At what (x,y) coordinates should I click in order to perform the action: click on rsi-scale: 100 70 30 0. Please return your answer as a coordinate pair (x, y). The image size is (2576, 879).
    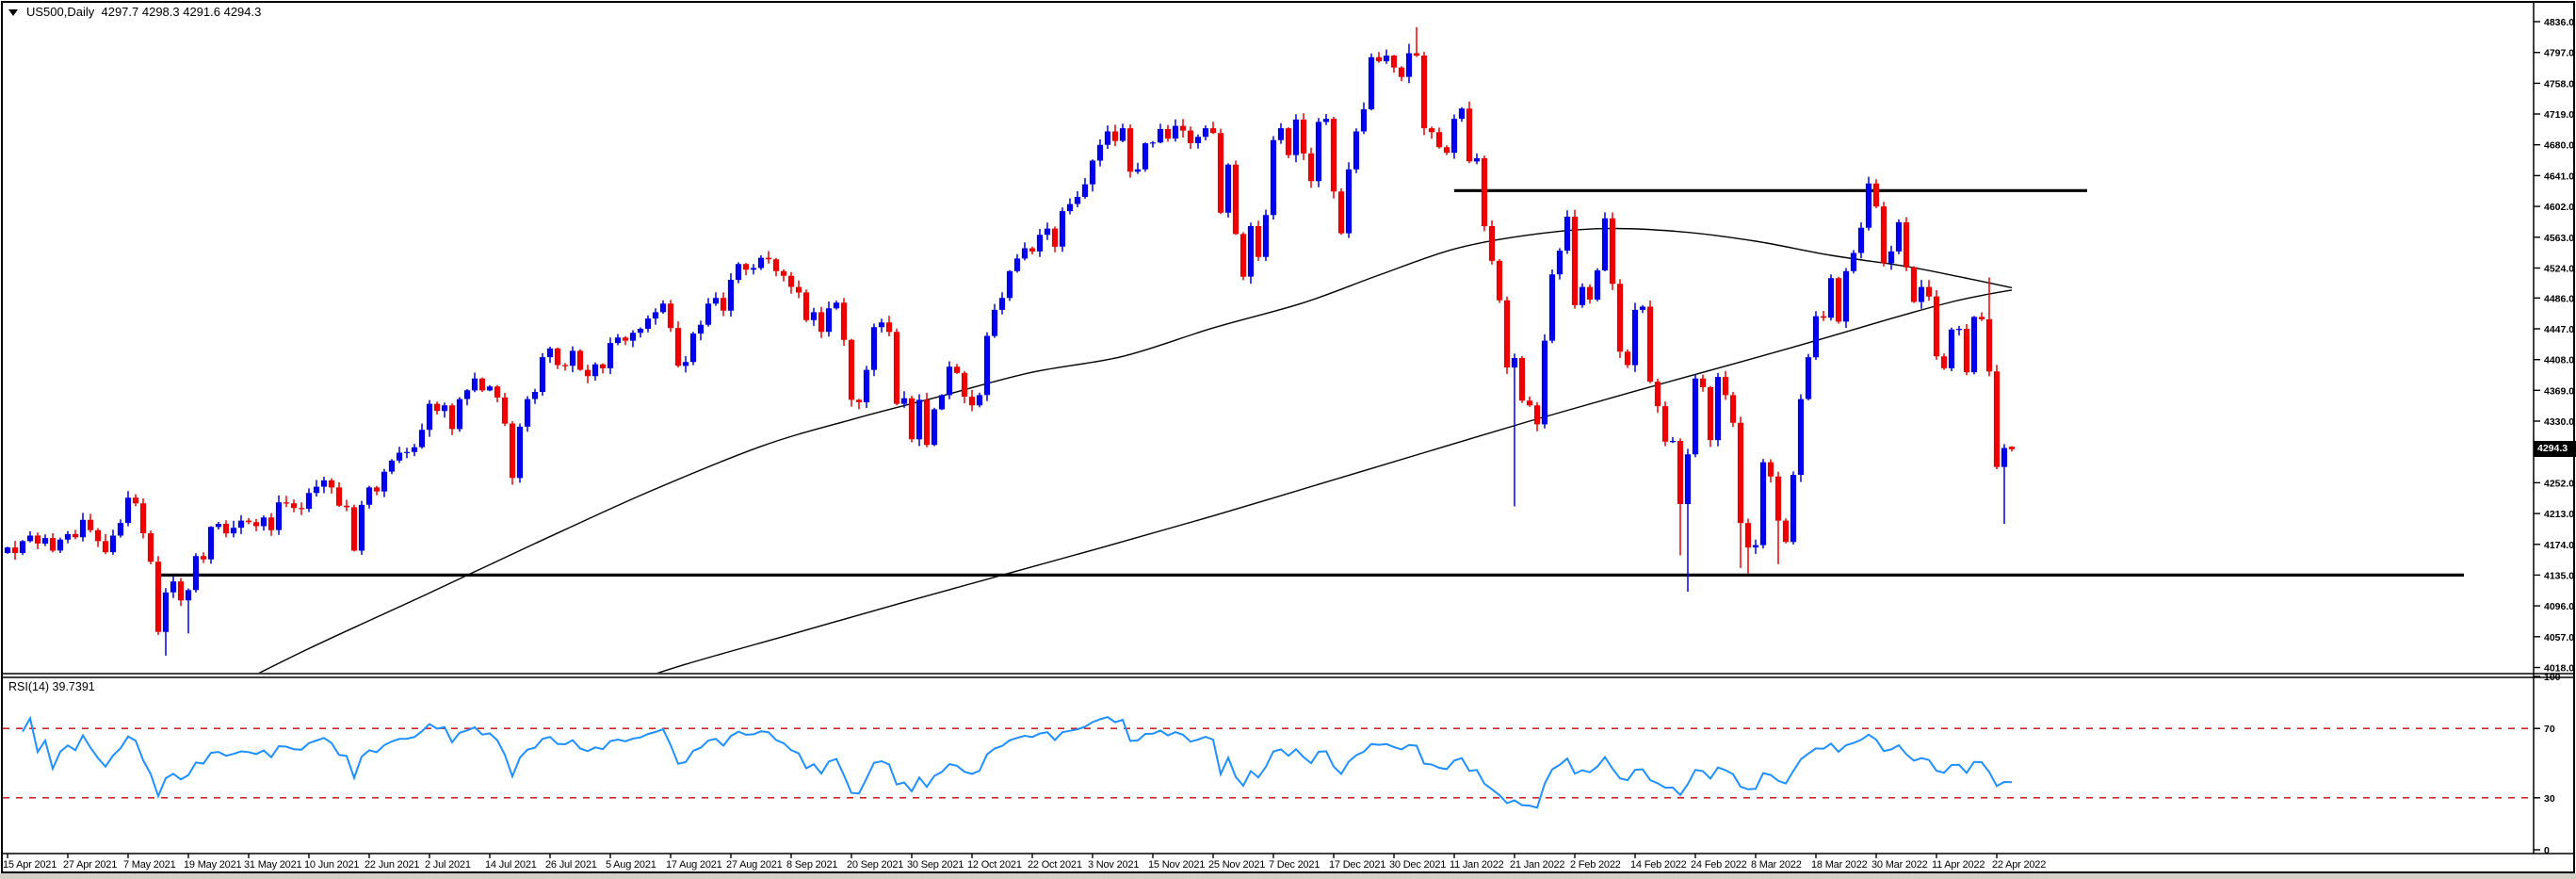
    Looking at the image, I should click on (2547, 764).